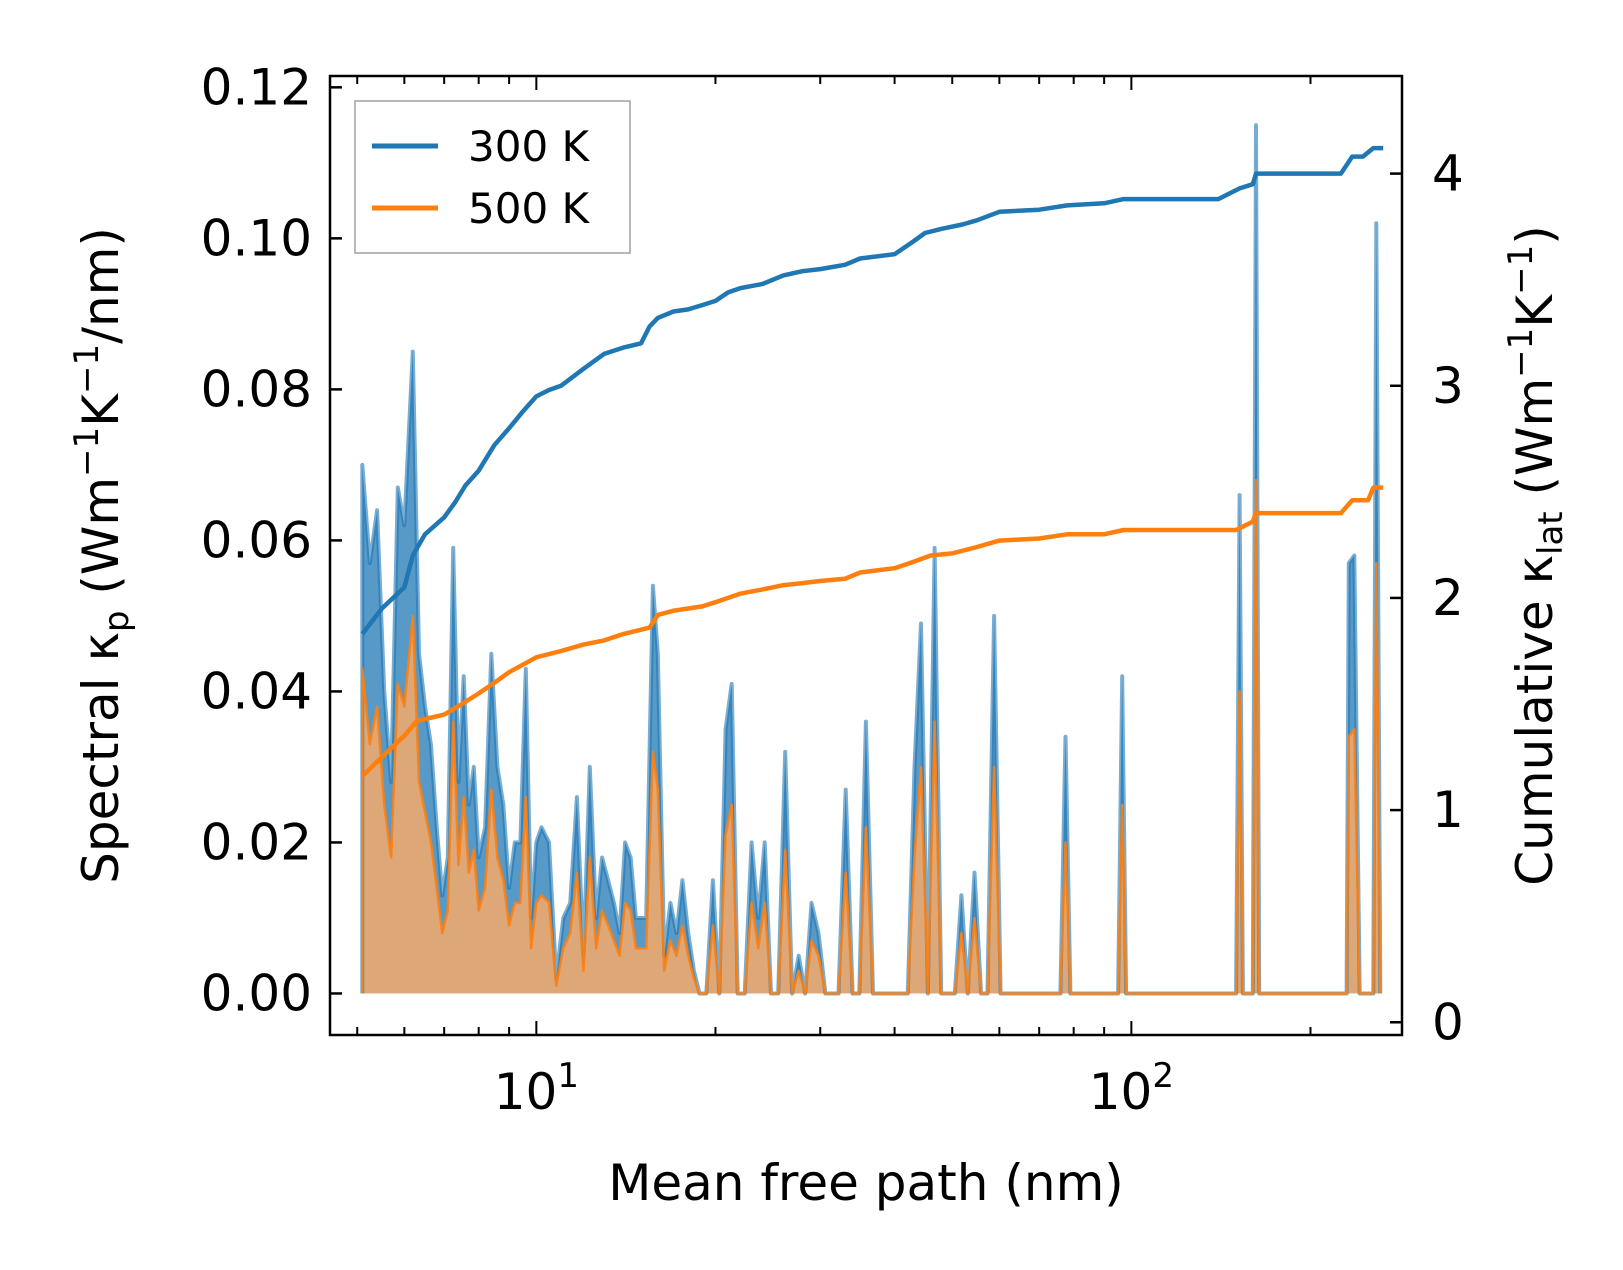 This screenshot has height=1270, width=1623. Describe the element at coordinates (101, 285) in the screenshot. I see `y-left-label-tail: /nm)` at that location.